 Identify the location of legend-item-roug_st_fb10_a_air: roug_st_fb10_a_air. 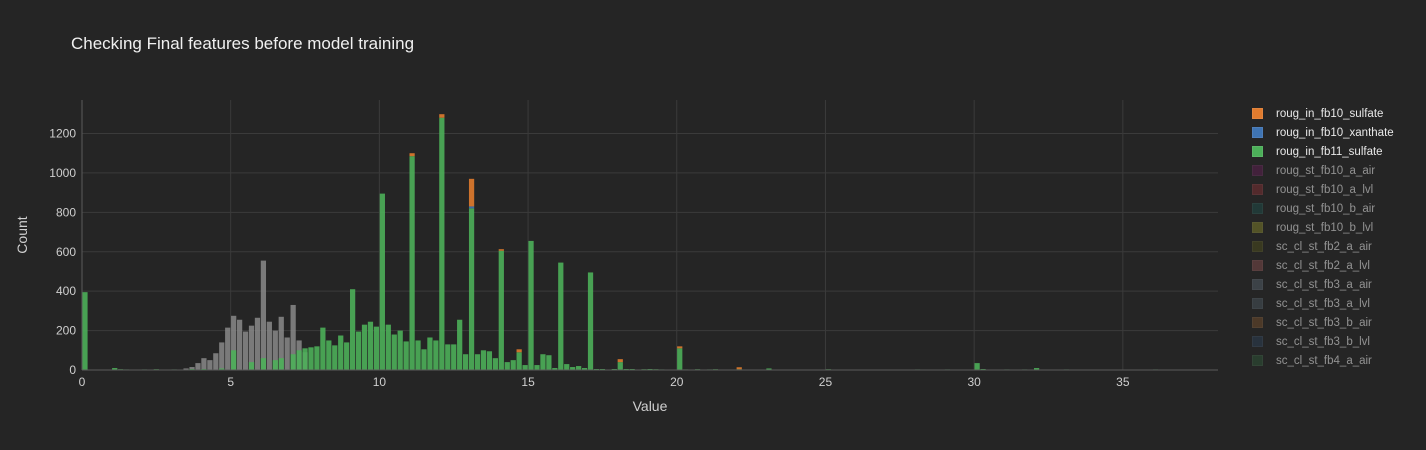
(1323, 170).